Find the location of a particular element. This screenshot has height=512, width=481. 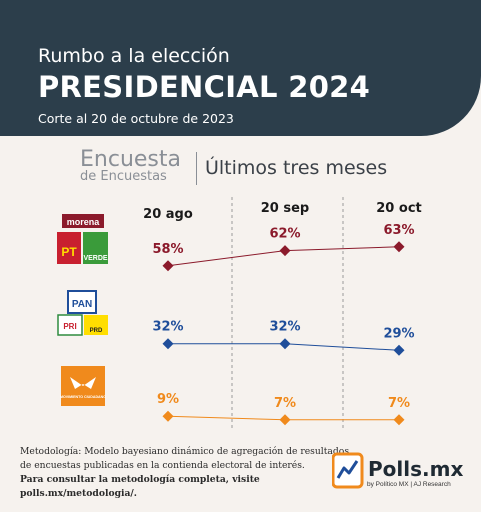

pri-logo-text: PRI is located at coordinates (69, 326).